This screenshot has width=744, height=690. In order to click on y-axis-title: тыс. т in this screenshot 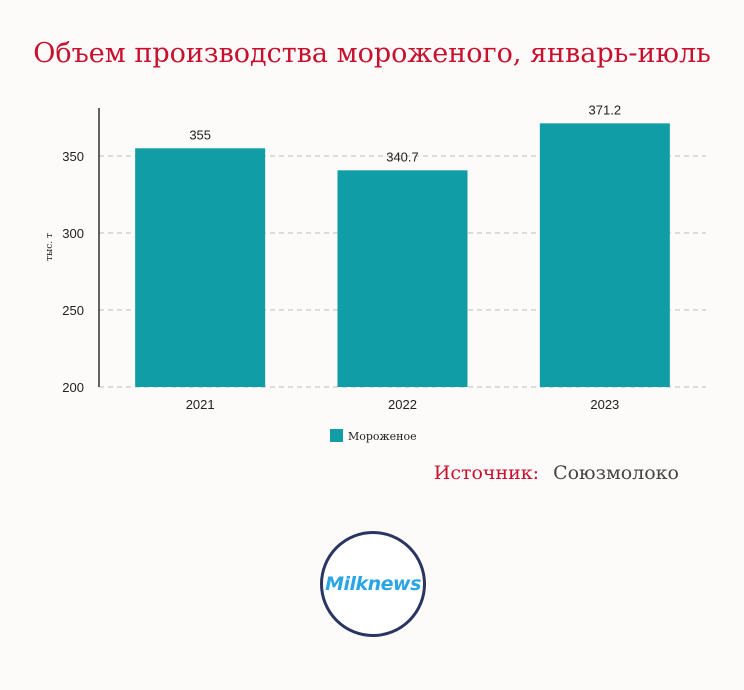, I will do `click(50, 247)`.